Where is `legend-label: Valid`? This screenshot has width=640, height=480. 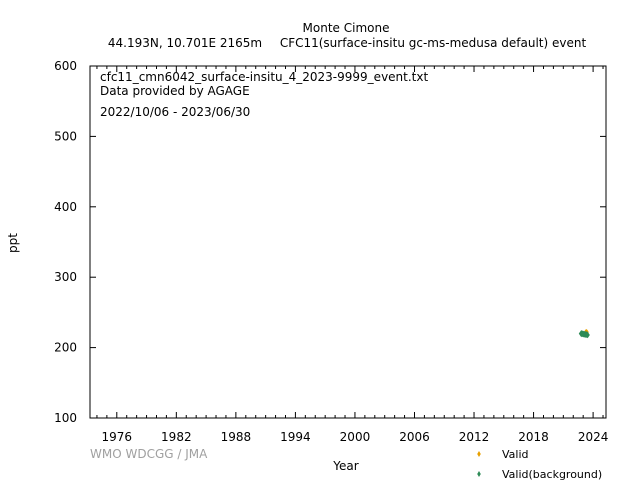 legend-label: Valid is located at coordinates (515, 454).